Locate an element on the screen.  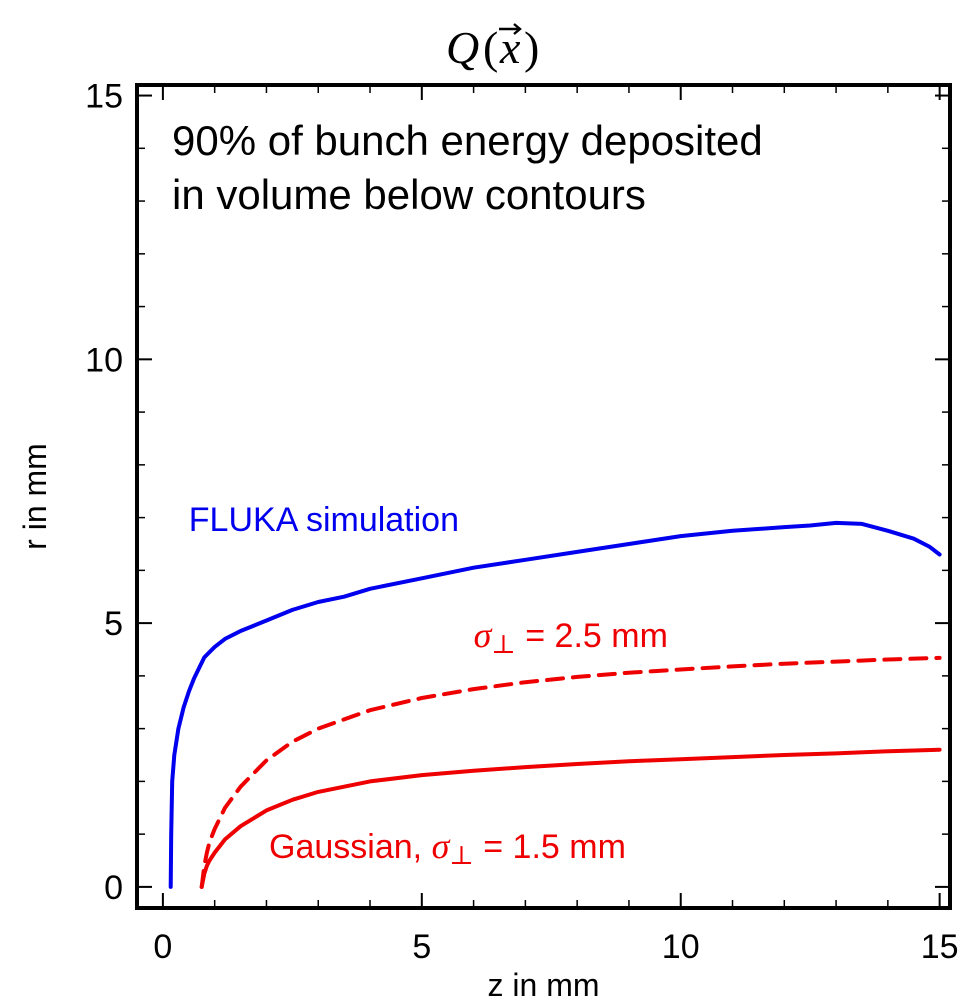
chart-title: Q ( x ) is located at coordinates (492, 47).